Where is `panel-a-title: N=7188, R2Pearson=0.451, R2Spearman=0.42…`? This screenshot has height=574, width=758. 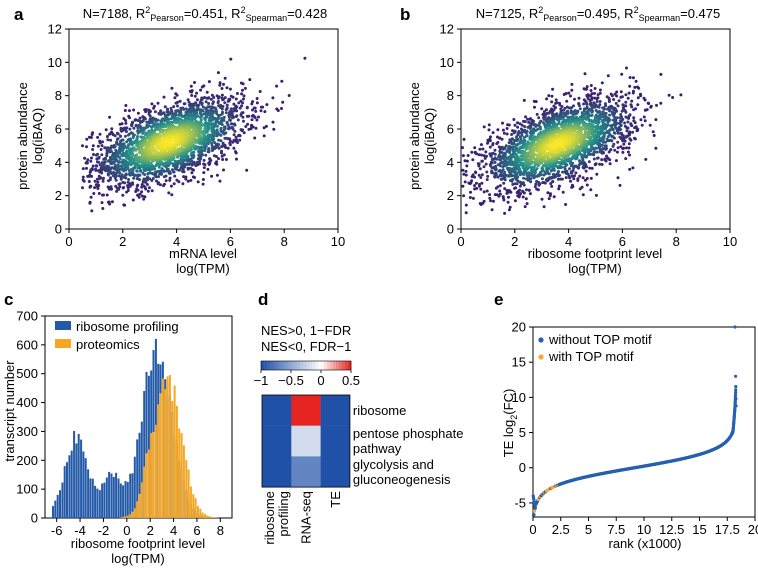
panel-a-title: N=7188, R2Pearson=0.451, R2Spearman=0.42… is located at coordinates (205, 14).